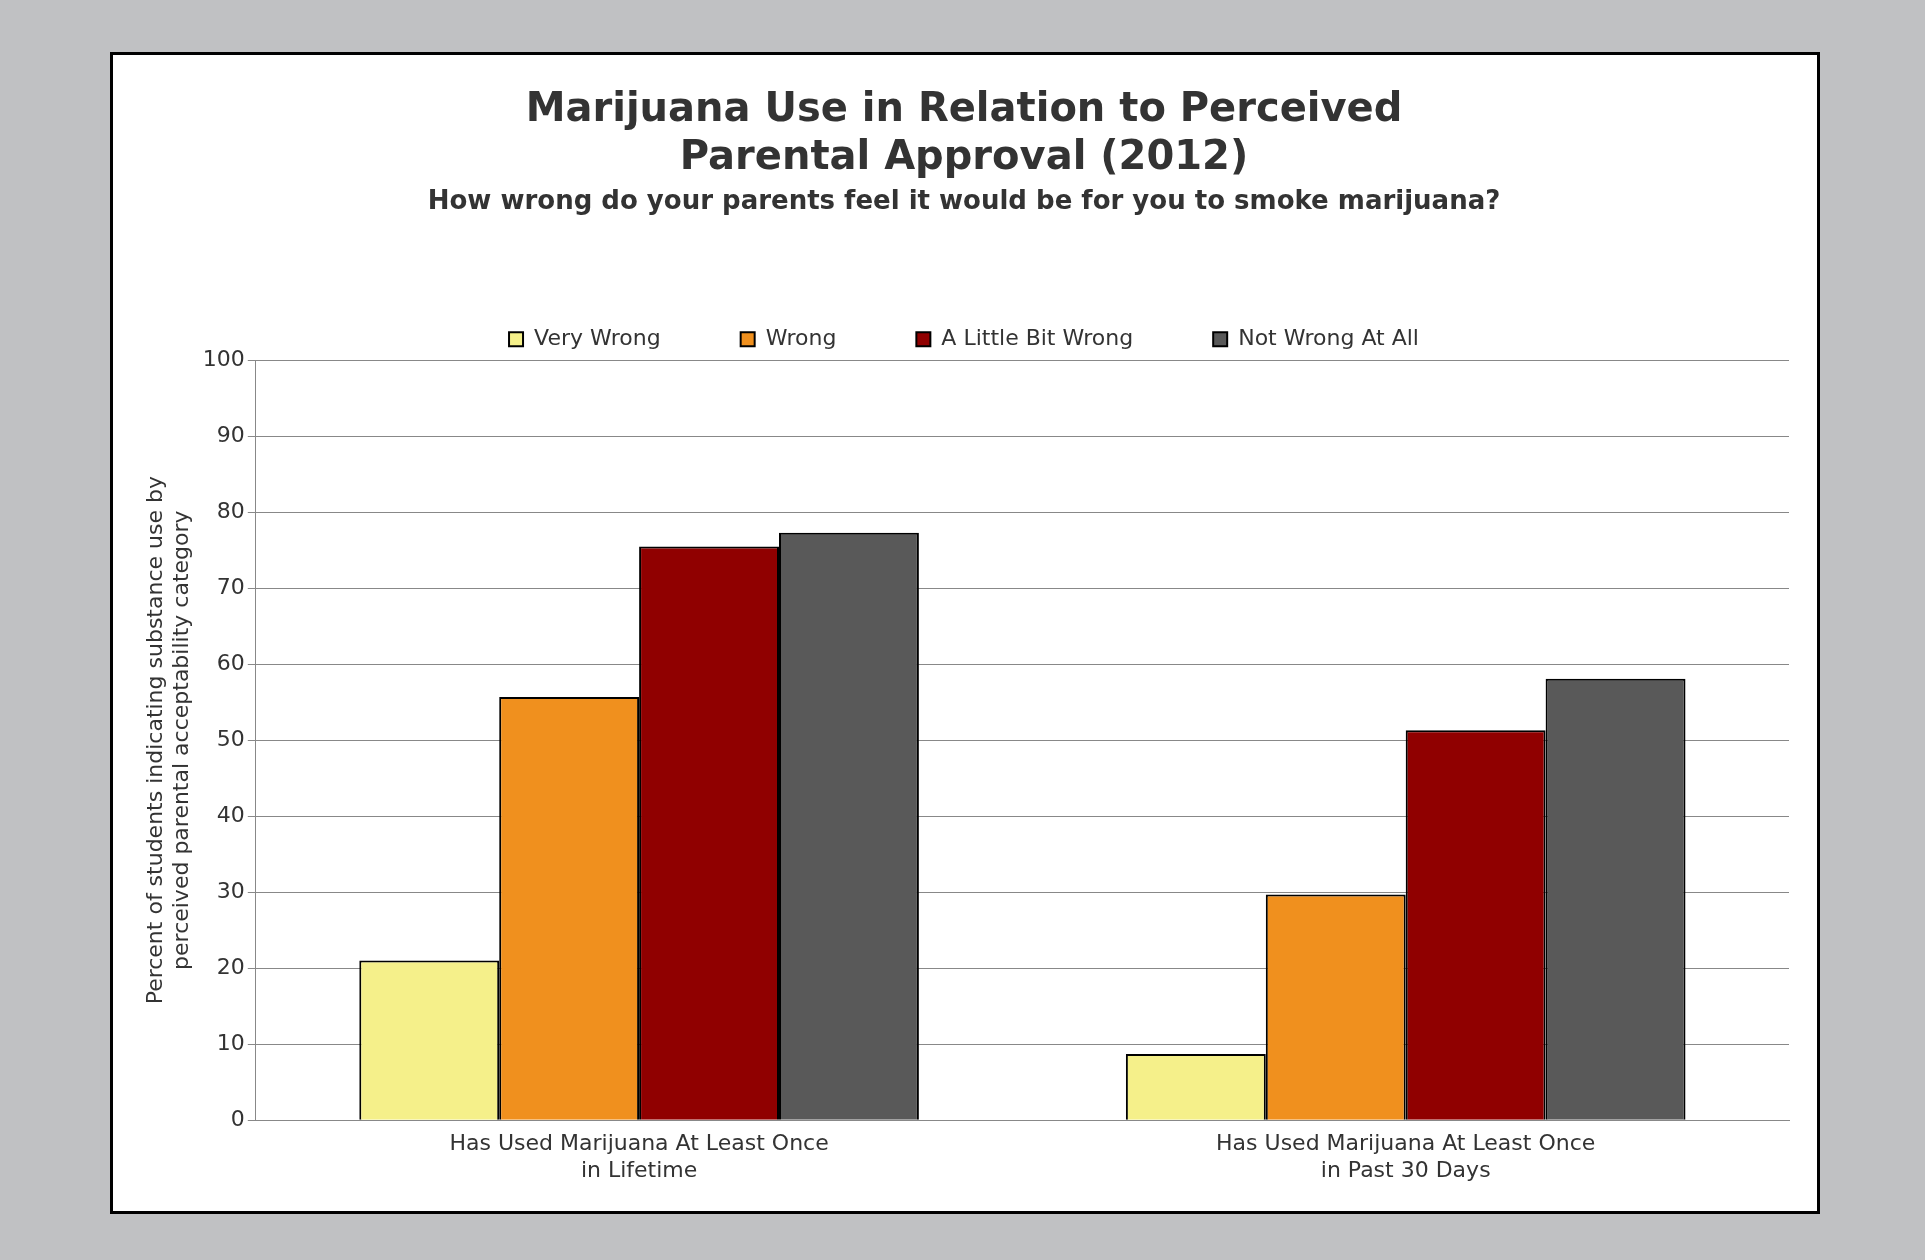  Describe the element at coordinates (230, 662) in the screenshot. I see `y-tick-label: 60` at that location.